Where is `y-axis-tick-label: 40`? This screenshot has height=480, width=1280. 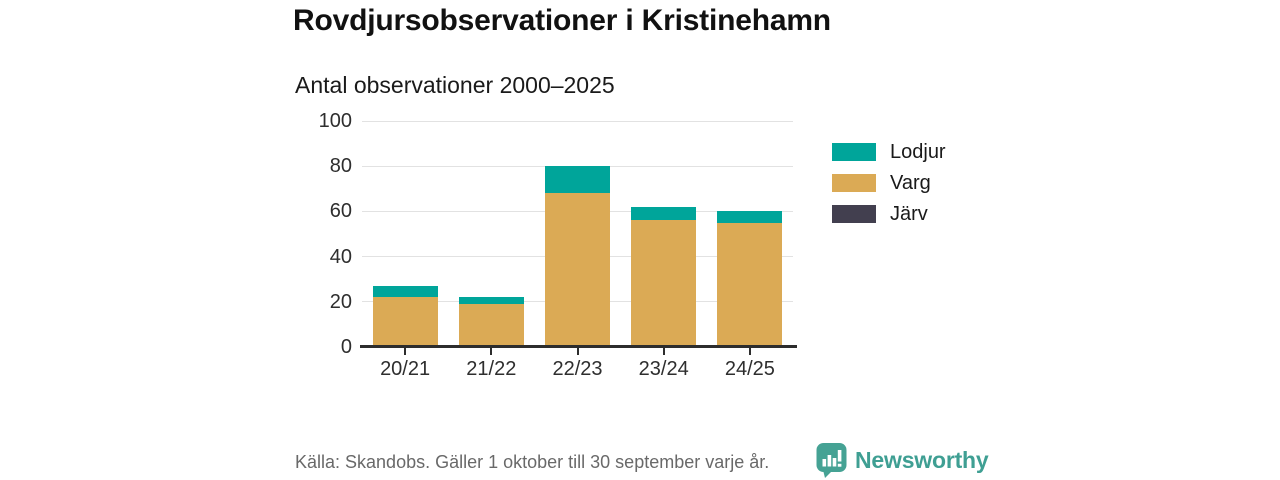
y-axis-tick-label: 40 is located at coordinates (340, 256).